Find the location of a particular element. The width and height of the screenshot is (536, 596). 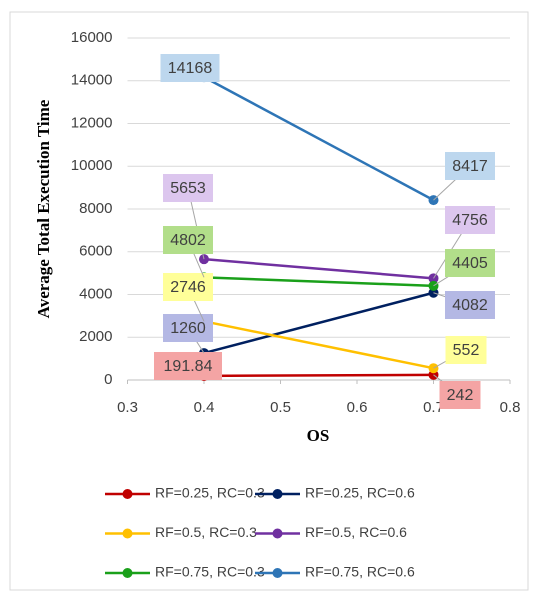

data-label: 5653 is located at coordinates (188, 188).